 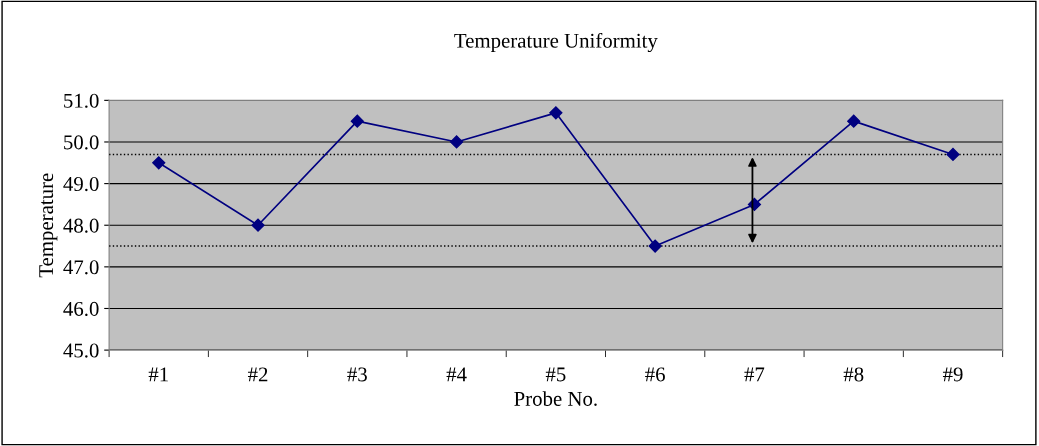 What do you see at coordinates (555, 398) in the screenshot?
I see `x-axis-title: Probe No.` at bounding box center [555, 398].